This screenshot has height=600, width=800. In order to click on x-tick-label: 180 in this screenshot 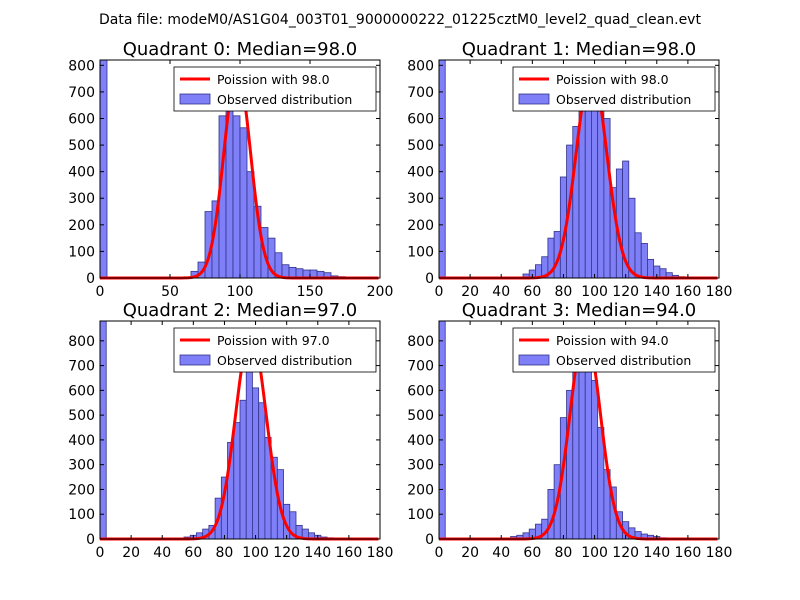, I will do `click(380, 553)`.